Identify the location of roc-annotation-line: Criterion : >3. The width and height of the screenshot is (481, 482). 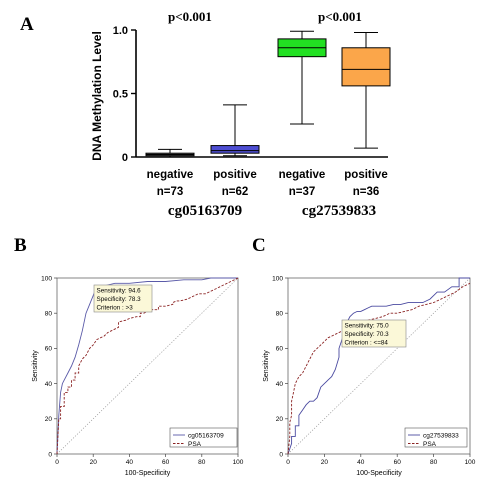
(115, 308).